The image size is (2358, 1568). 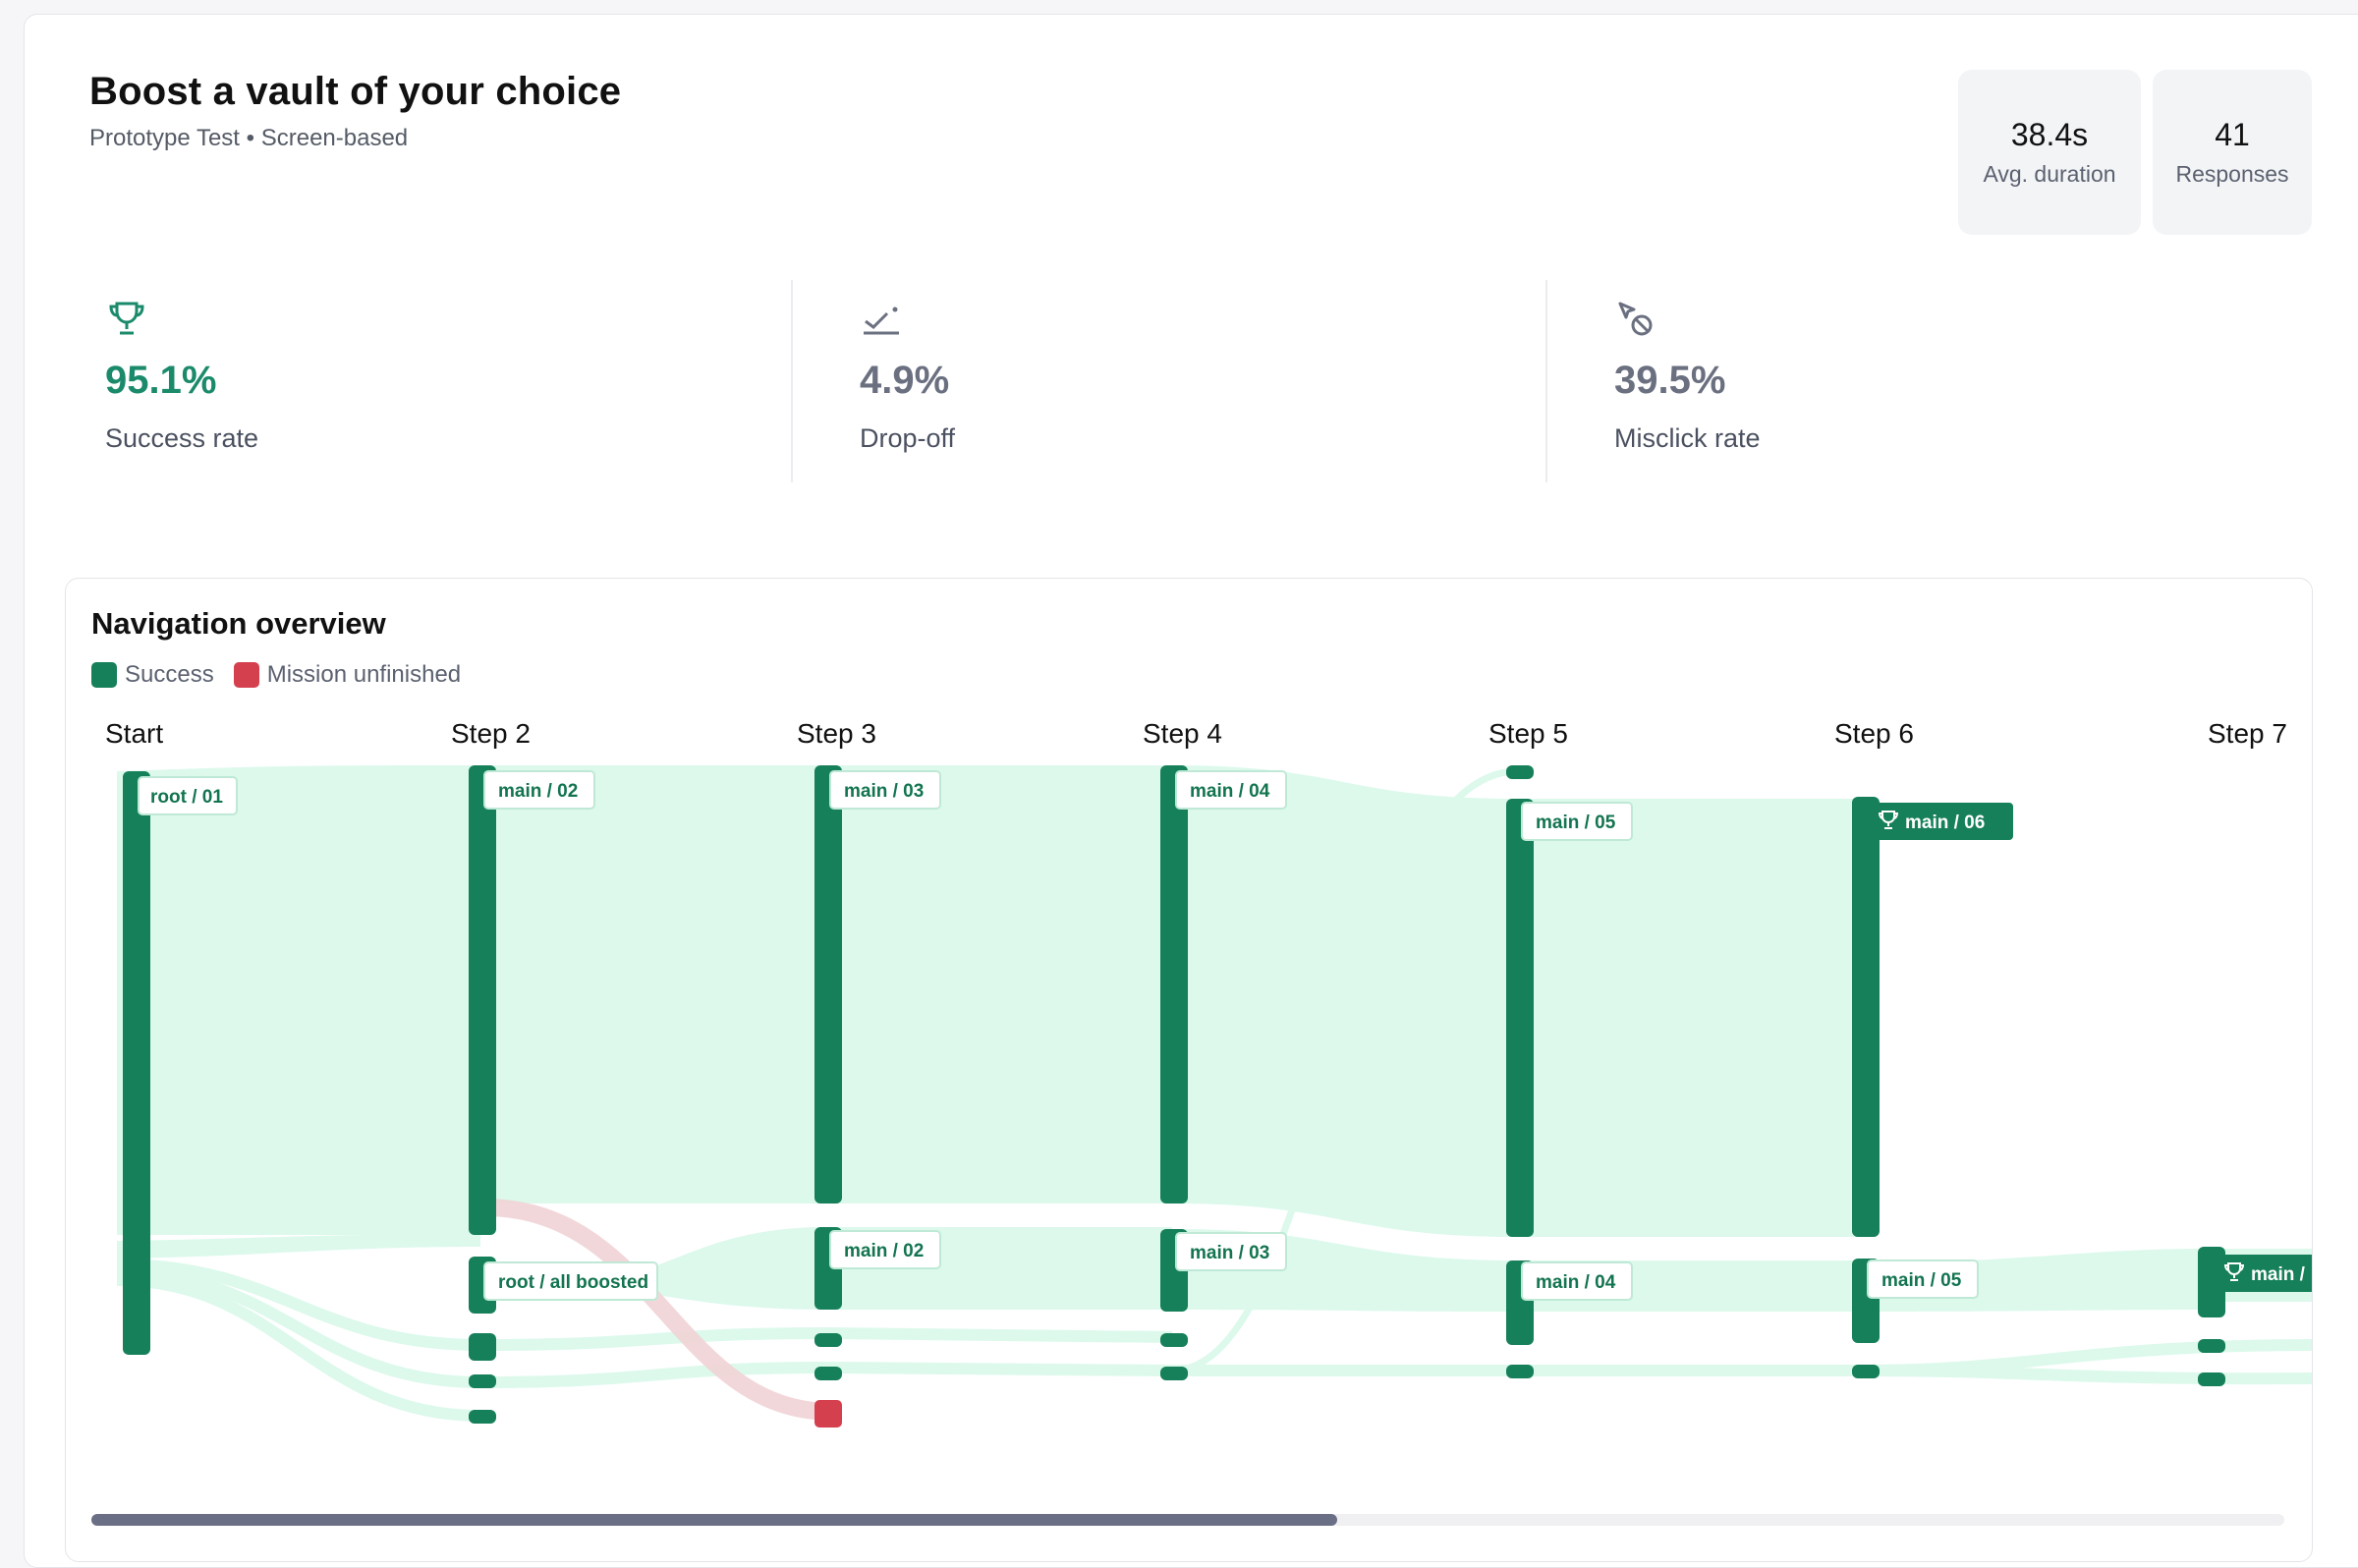 What do you see at coordinates (364, 674) in the screenshot?
I see `legend-label: Mission unfinished` at bounding box center [364, 674].